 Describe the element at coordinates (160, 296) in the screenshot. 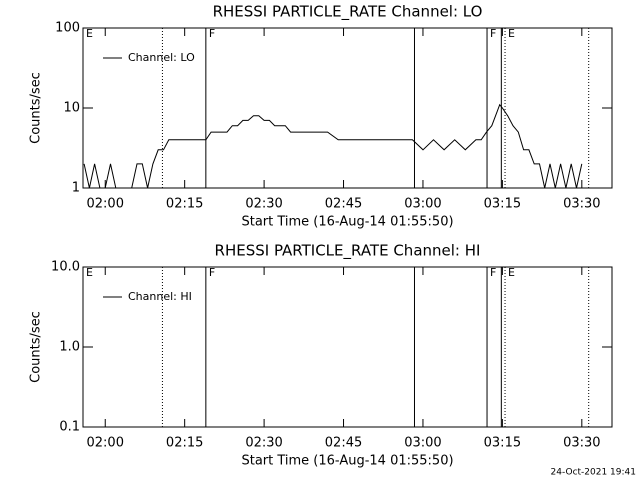

I see `legend-label: Channel: HI` at that location.